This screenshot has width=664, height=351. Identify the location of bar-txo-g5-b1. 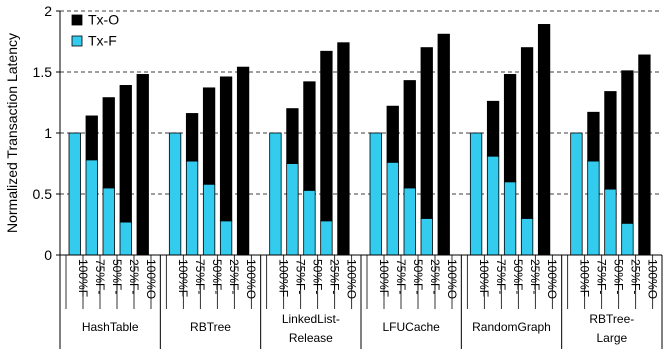
(593, 136).